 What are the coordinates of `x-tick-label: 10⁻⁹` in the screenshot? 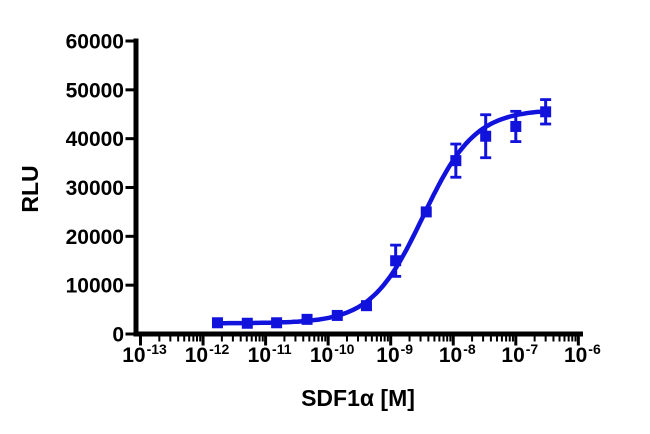 It's located at (394, 354).